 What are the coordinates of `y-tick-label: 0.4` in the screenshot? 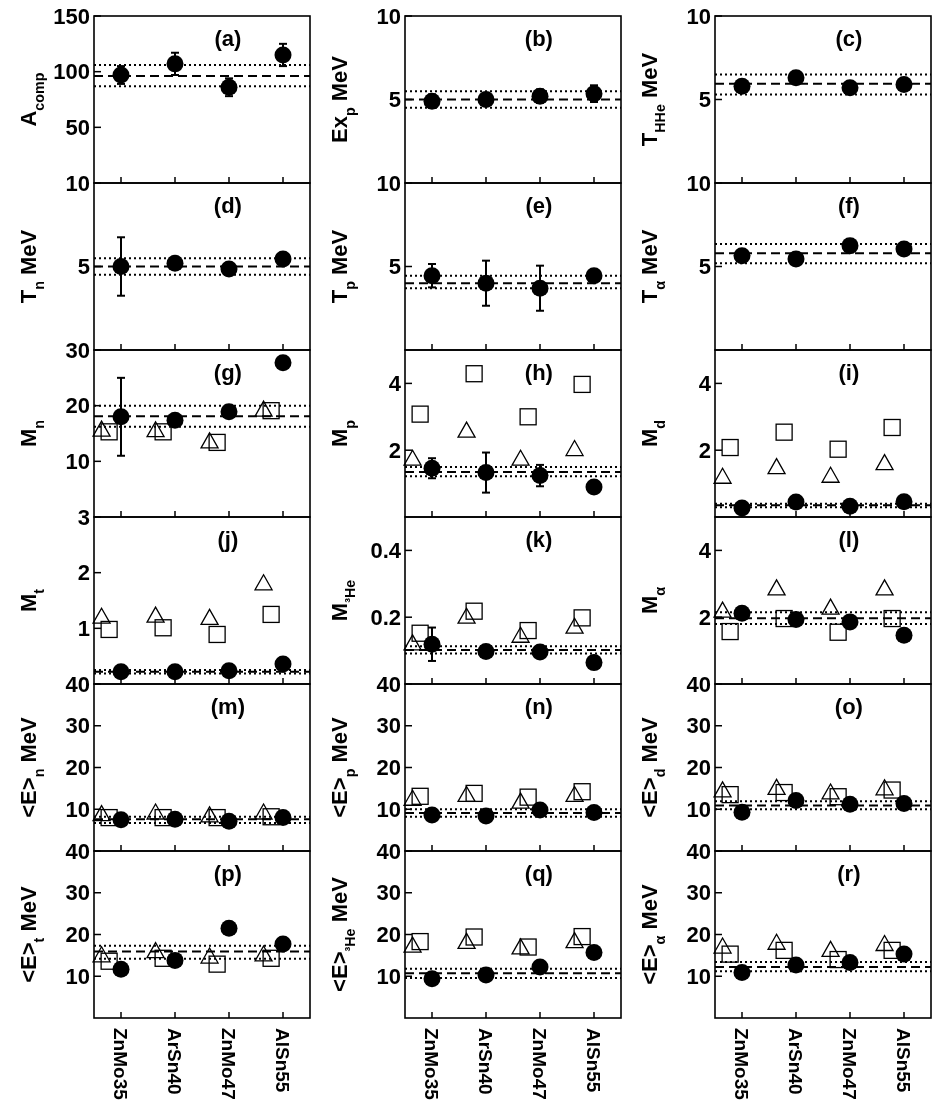 It's located at (386, 551).